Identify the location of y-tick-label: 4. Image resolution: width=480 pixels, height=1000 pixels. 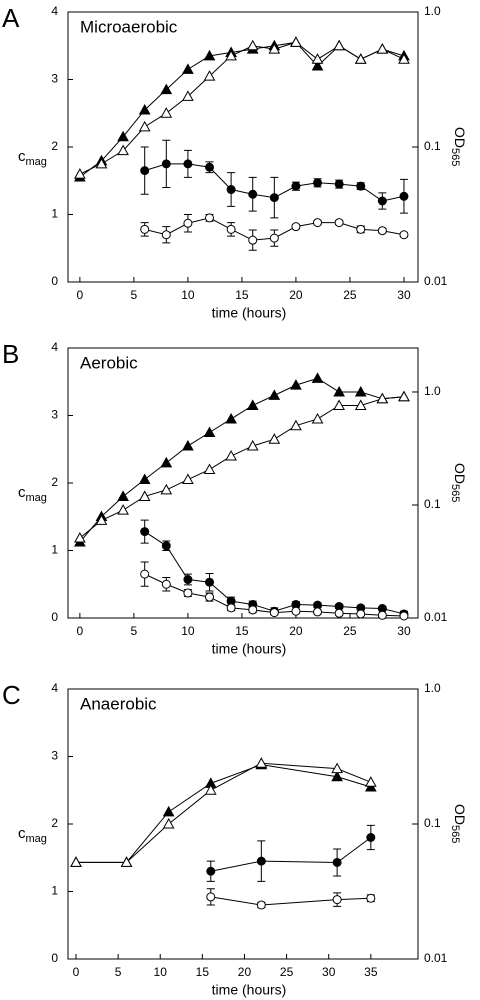
(54, 11).